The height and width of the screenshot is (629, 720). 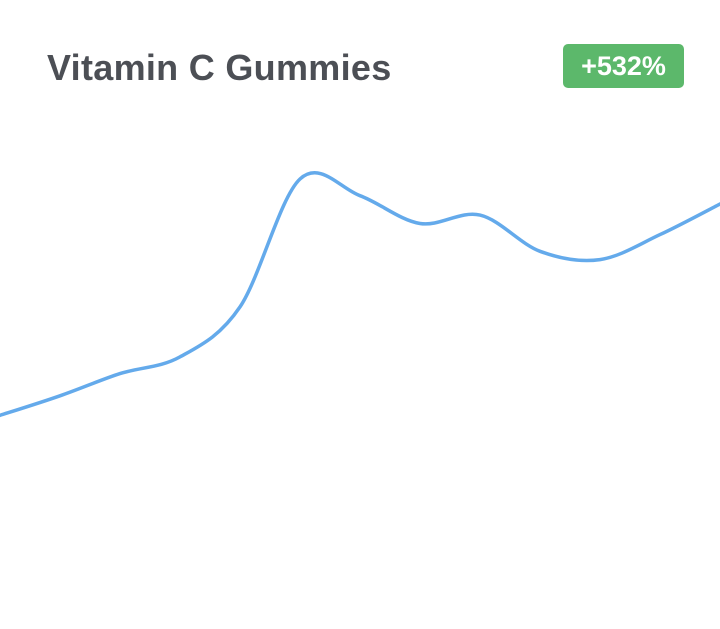 What do you see at coordinates (219, 67) in the screenshot?
I see `chart-title: Vitamin C Gummies` at bounding box center [219, 67].